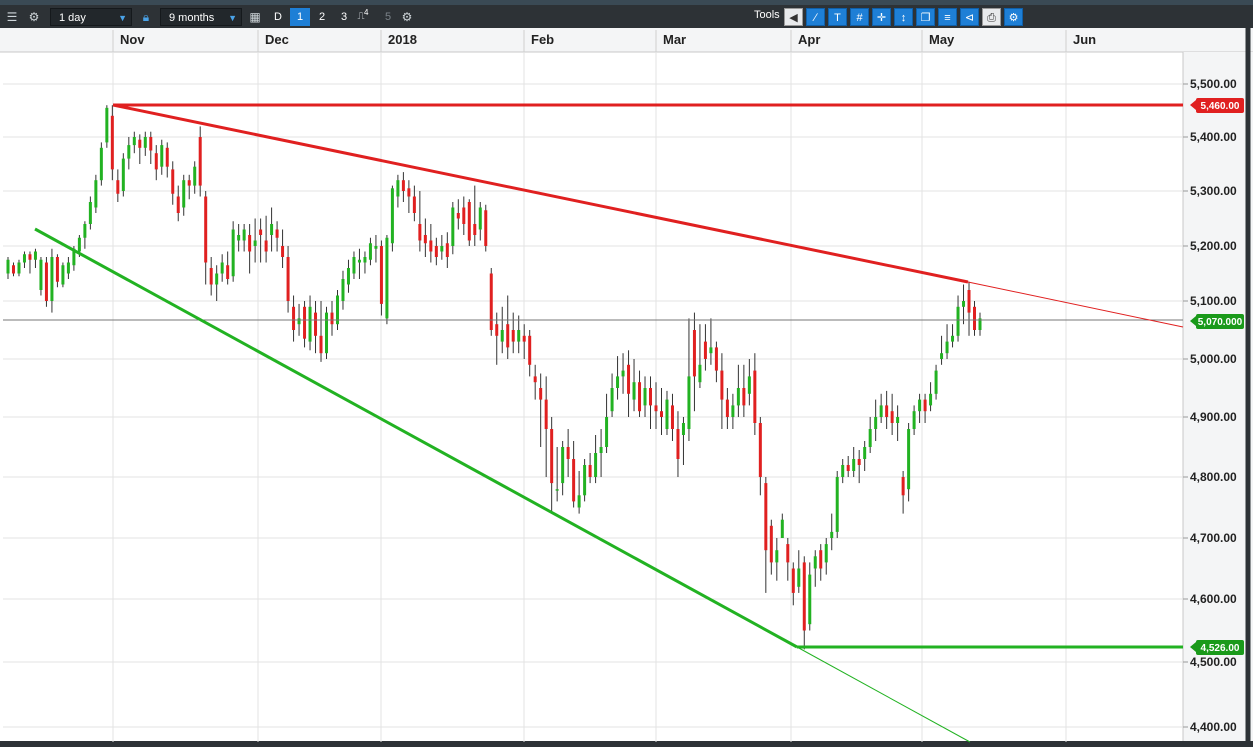  Describe the element at coordinates (1013, 17) in the screenshot. I see `config-icon: ⚙` at that location.